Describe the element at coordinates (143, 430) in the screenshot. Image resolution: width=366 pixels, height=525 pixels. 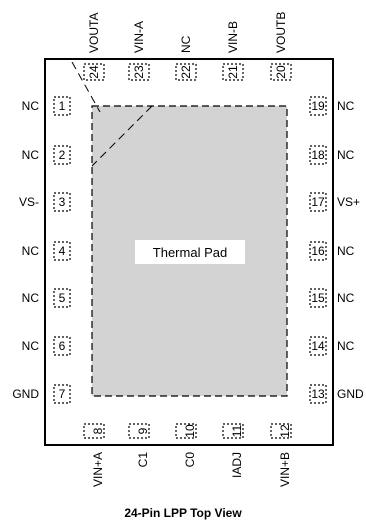
I see `pin-9-number: 9` at that location.